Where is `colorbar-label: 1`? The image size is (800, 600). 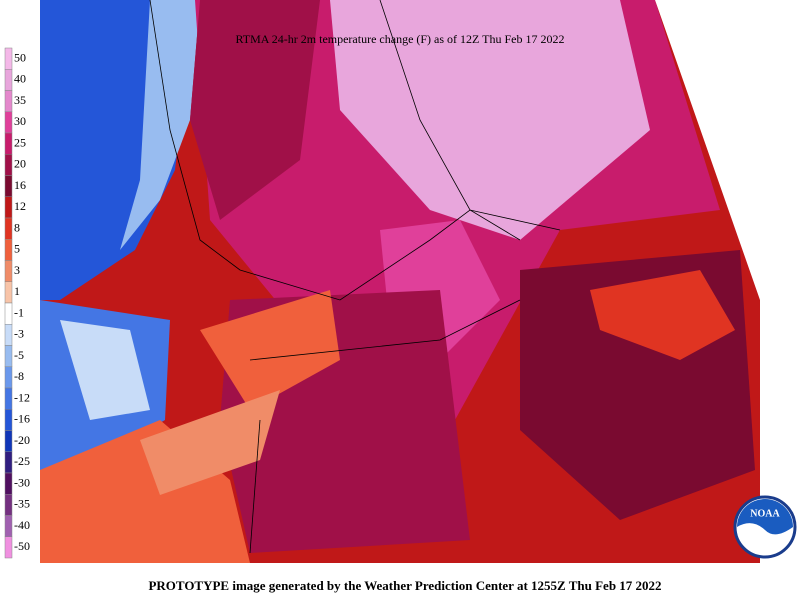
colorbar-label: 1 is located at coordinates (17, 291).